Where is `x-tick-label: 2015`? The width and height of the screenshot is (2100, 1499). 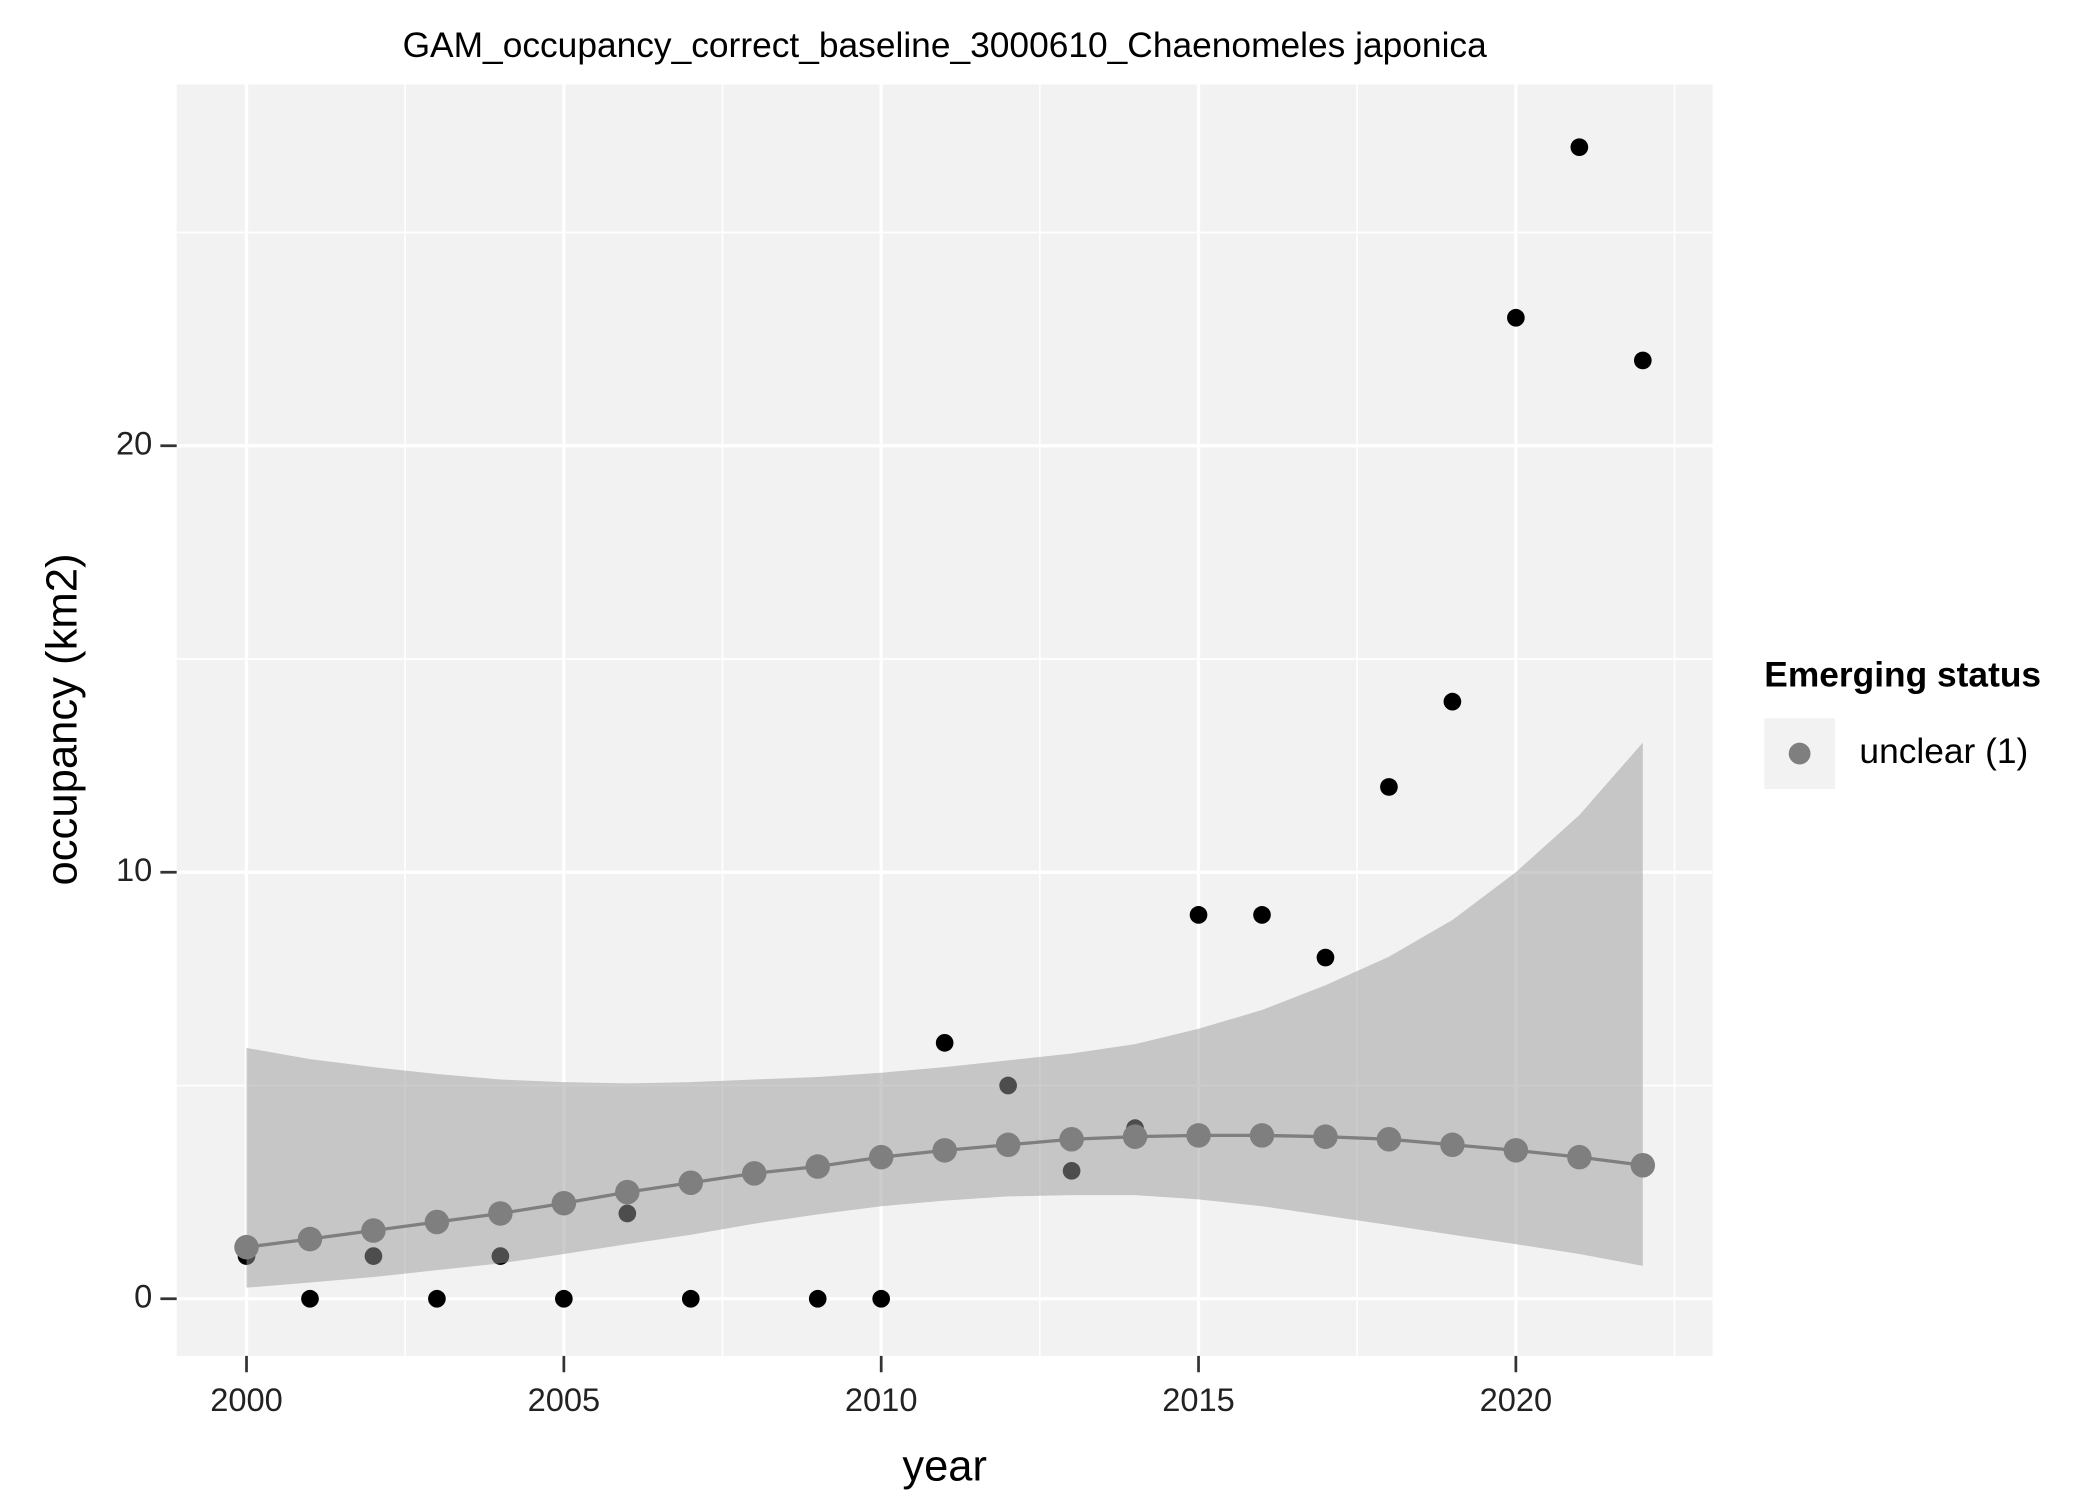
x-tick-label: 2015 is located at coordinates (1198, 1399).